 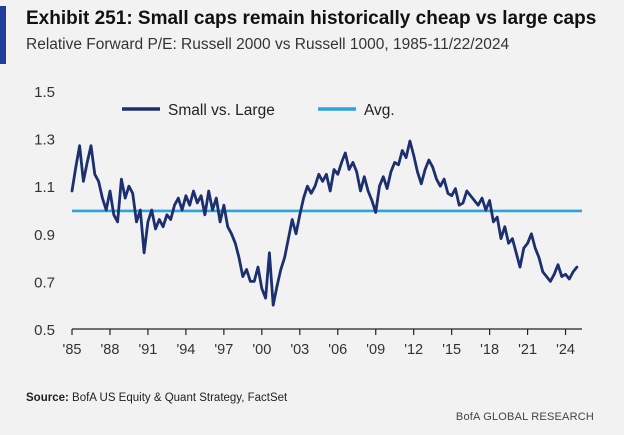 I want to click on x-tick-label: '91, so click(x=147, y=350).